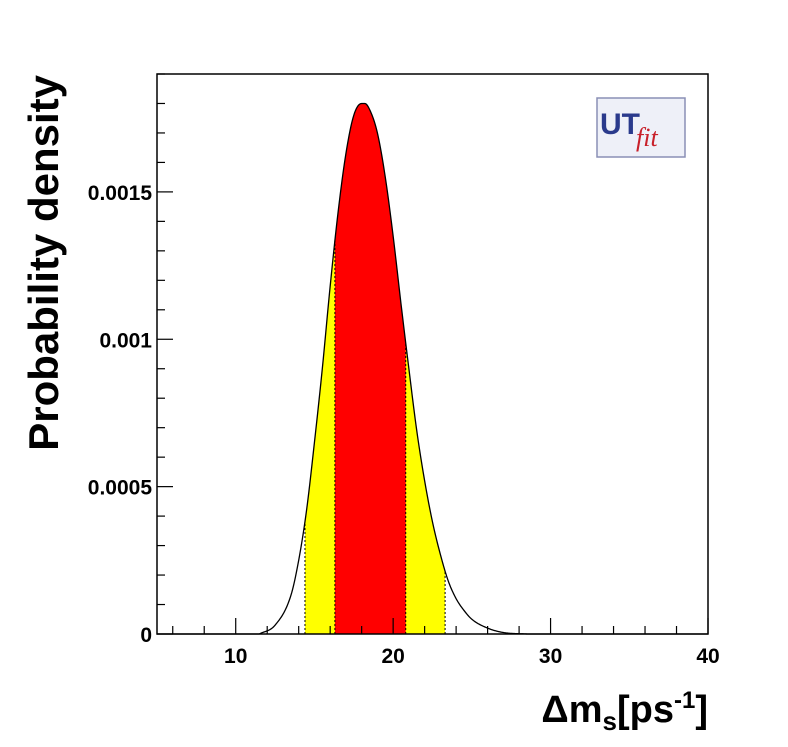  Describe the element at coordinates (125, 340) in the screenshot. I see `y-tick-label: 0.001` at that location.